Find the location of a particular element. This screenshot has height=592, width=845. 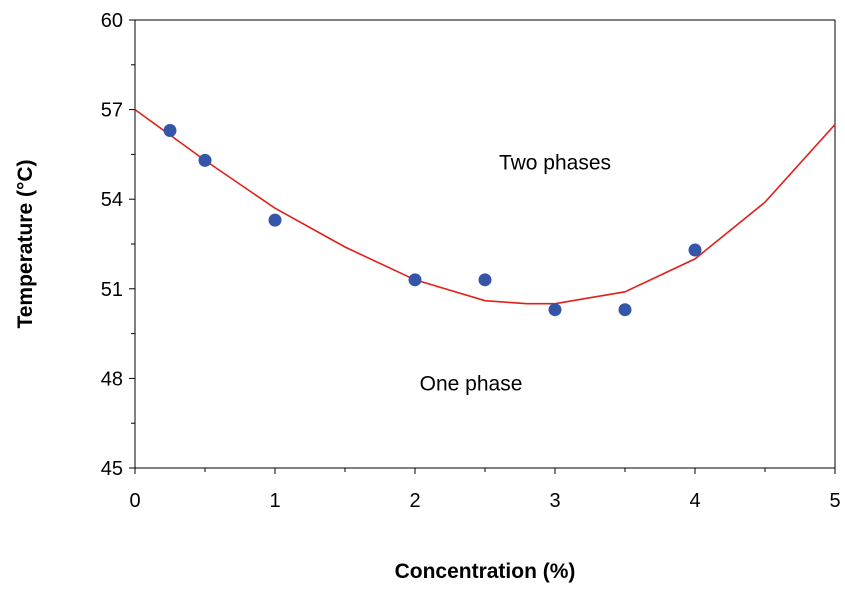

x-tick-label: 2 is located at coordinates (414, 501).